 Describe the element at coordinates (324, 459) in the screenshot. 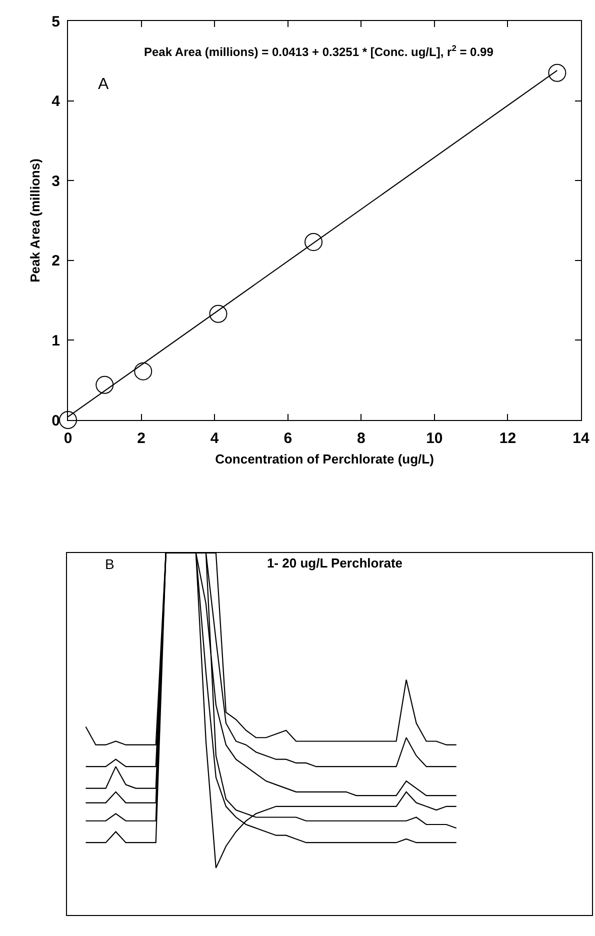

I see `x-axis-title: Concentration of Perchlorate (ug/L)` at that location.